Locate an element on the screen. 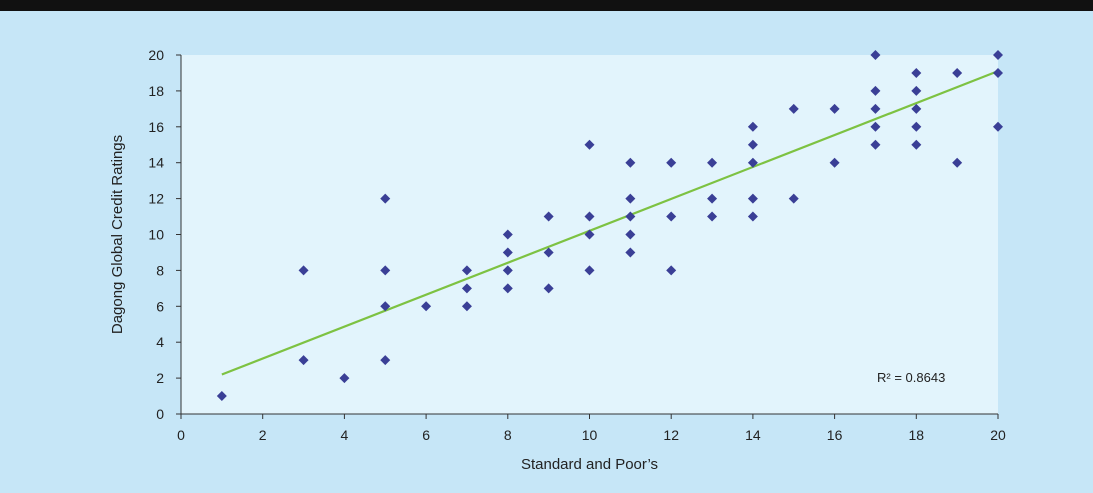  top-border-rule is located at coordinates (546, 5).